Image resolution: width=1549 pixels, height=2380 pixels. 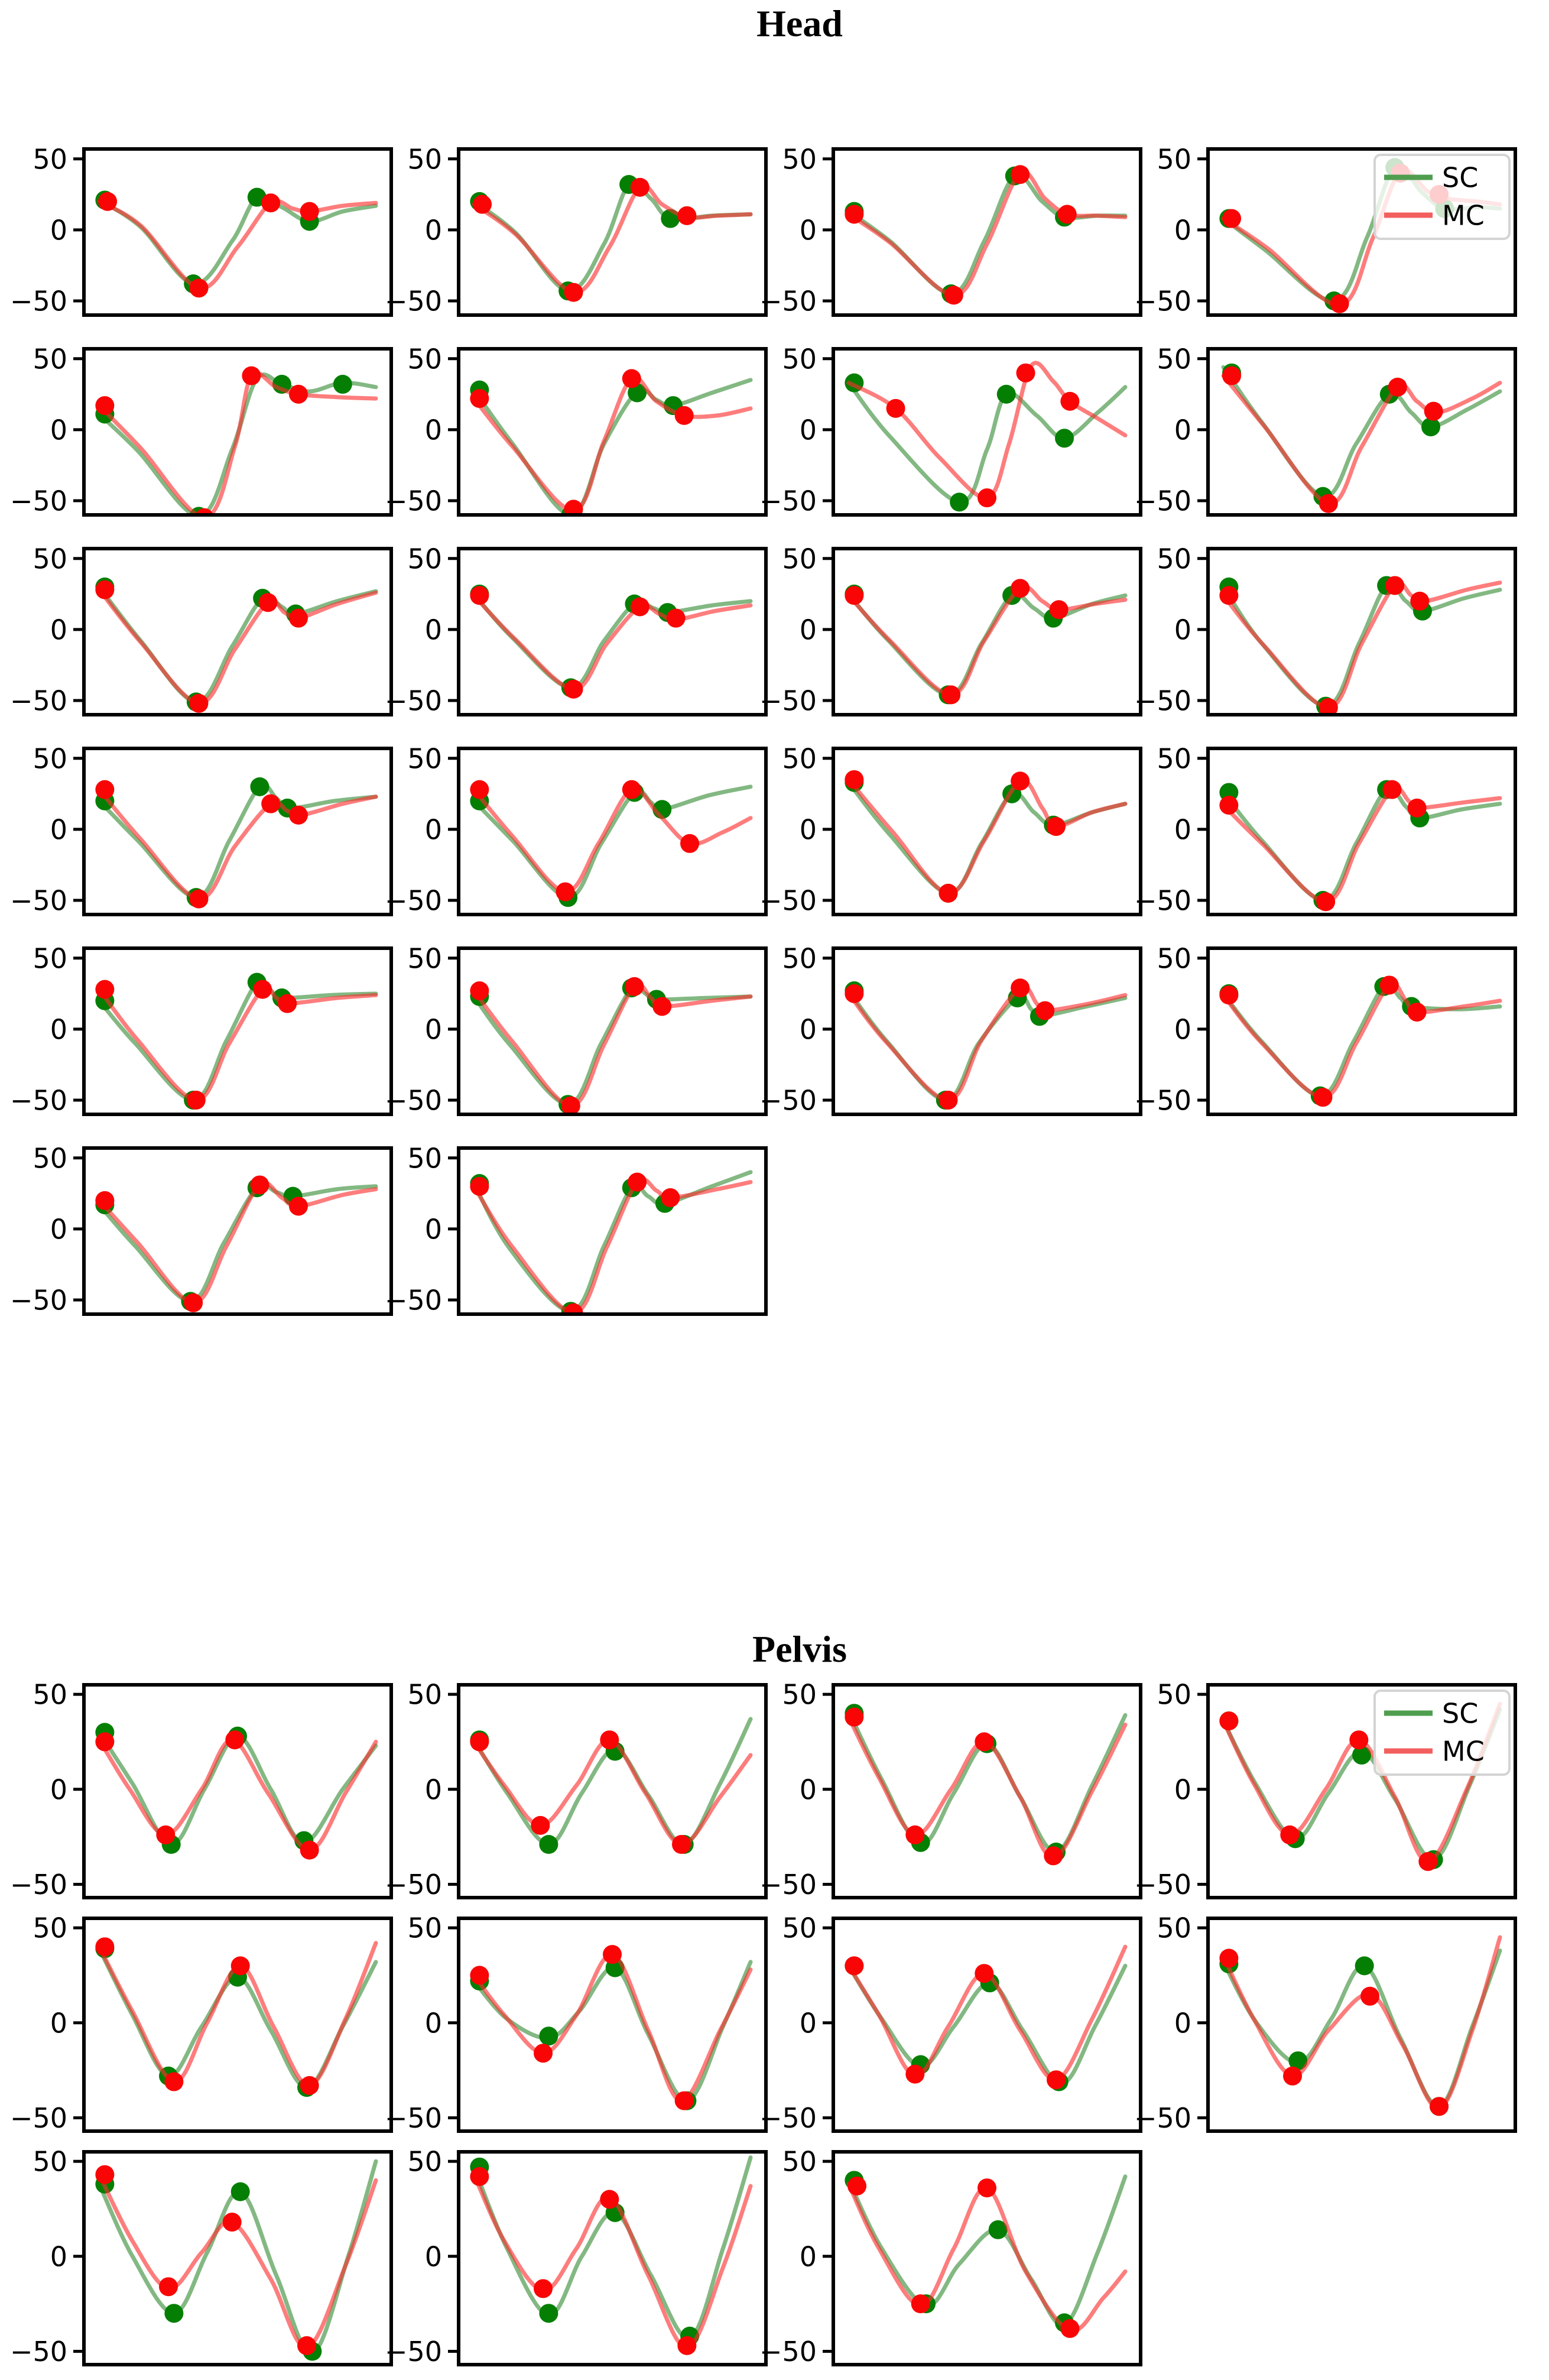 I want to click on subplot-pelvis-r2c1: 50 0 −50, so click(x=201, y=2023).